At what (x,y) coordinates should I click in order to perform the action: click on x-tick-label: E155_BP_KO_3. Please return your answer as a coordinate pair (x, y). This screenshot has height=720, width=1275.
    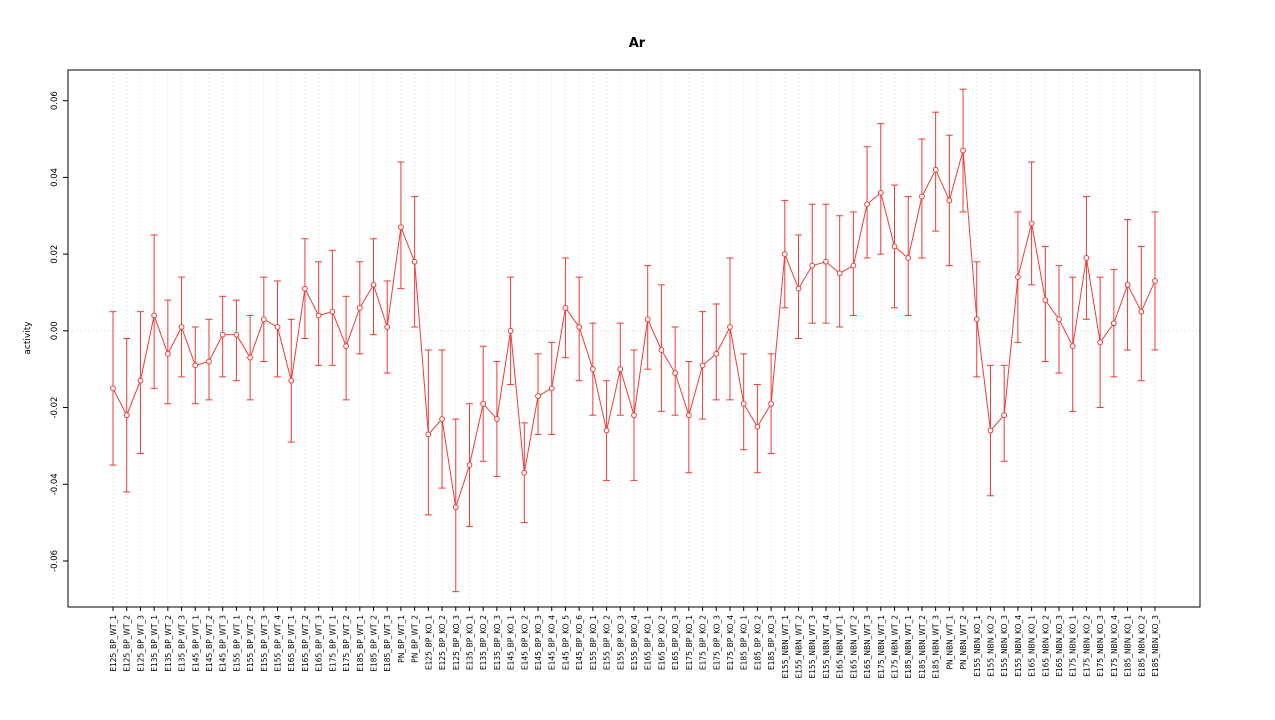
    Looking at the image, I should click on (620, 642).